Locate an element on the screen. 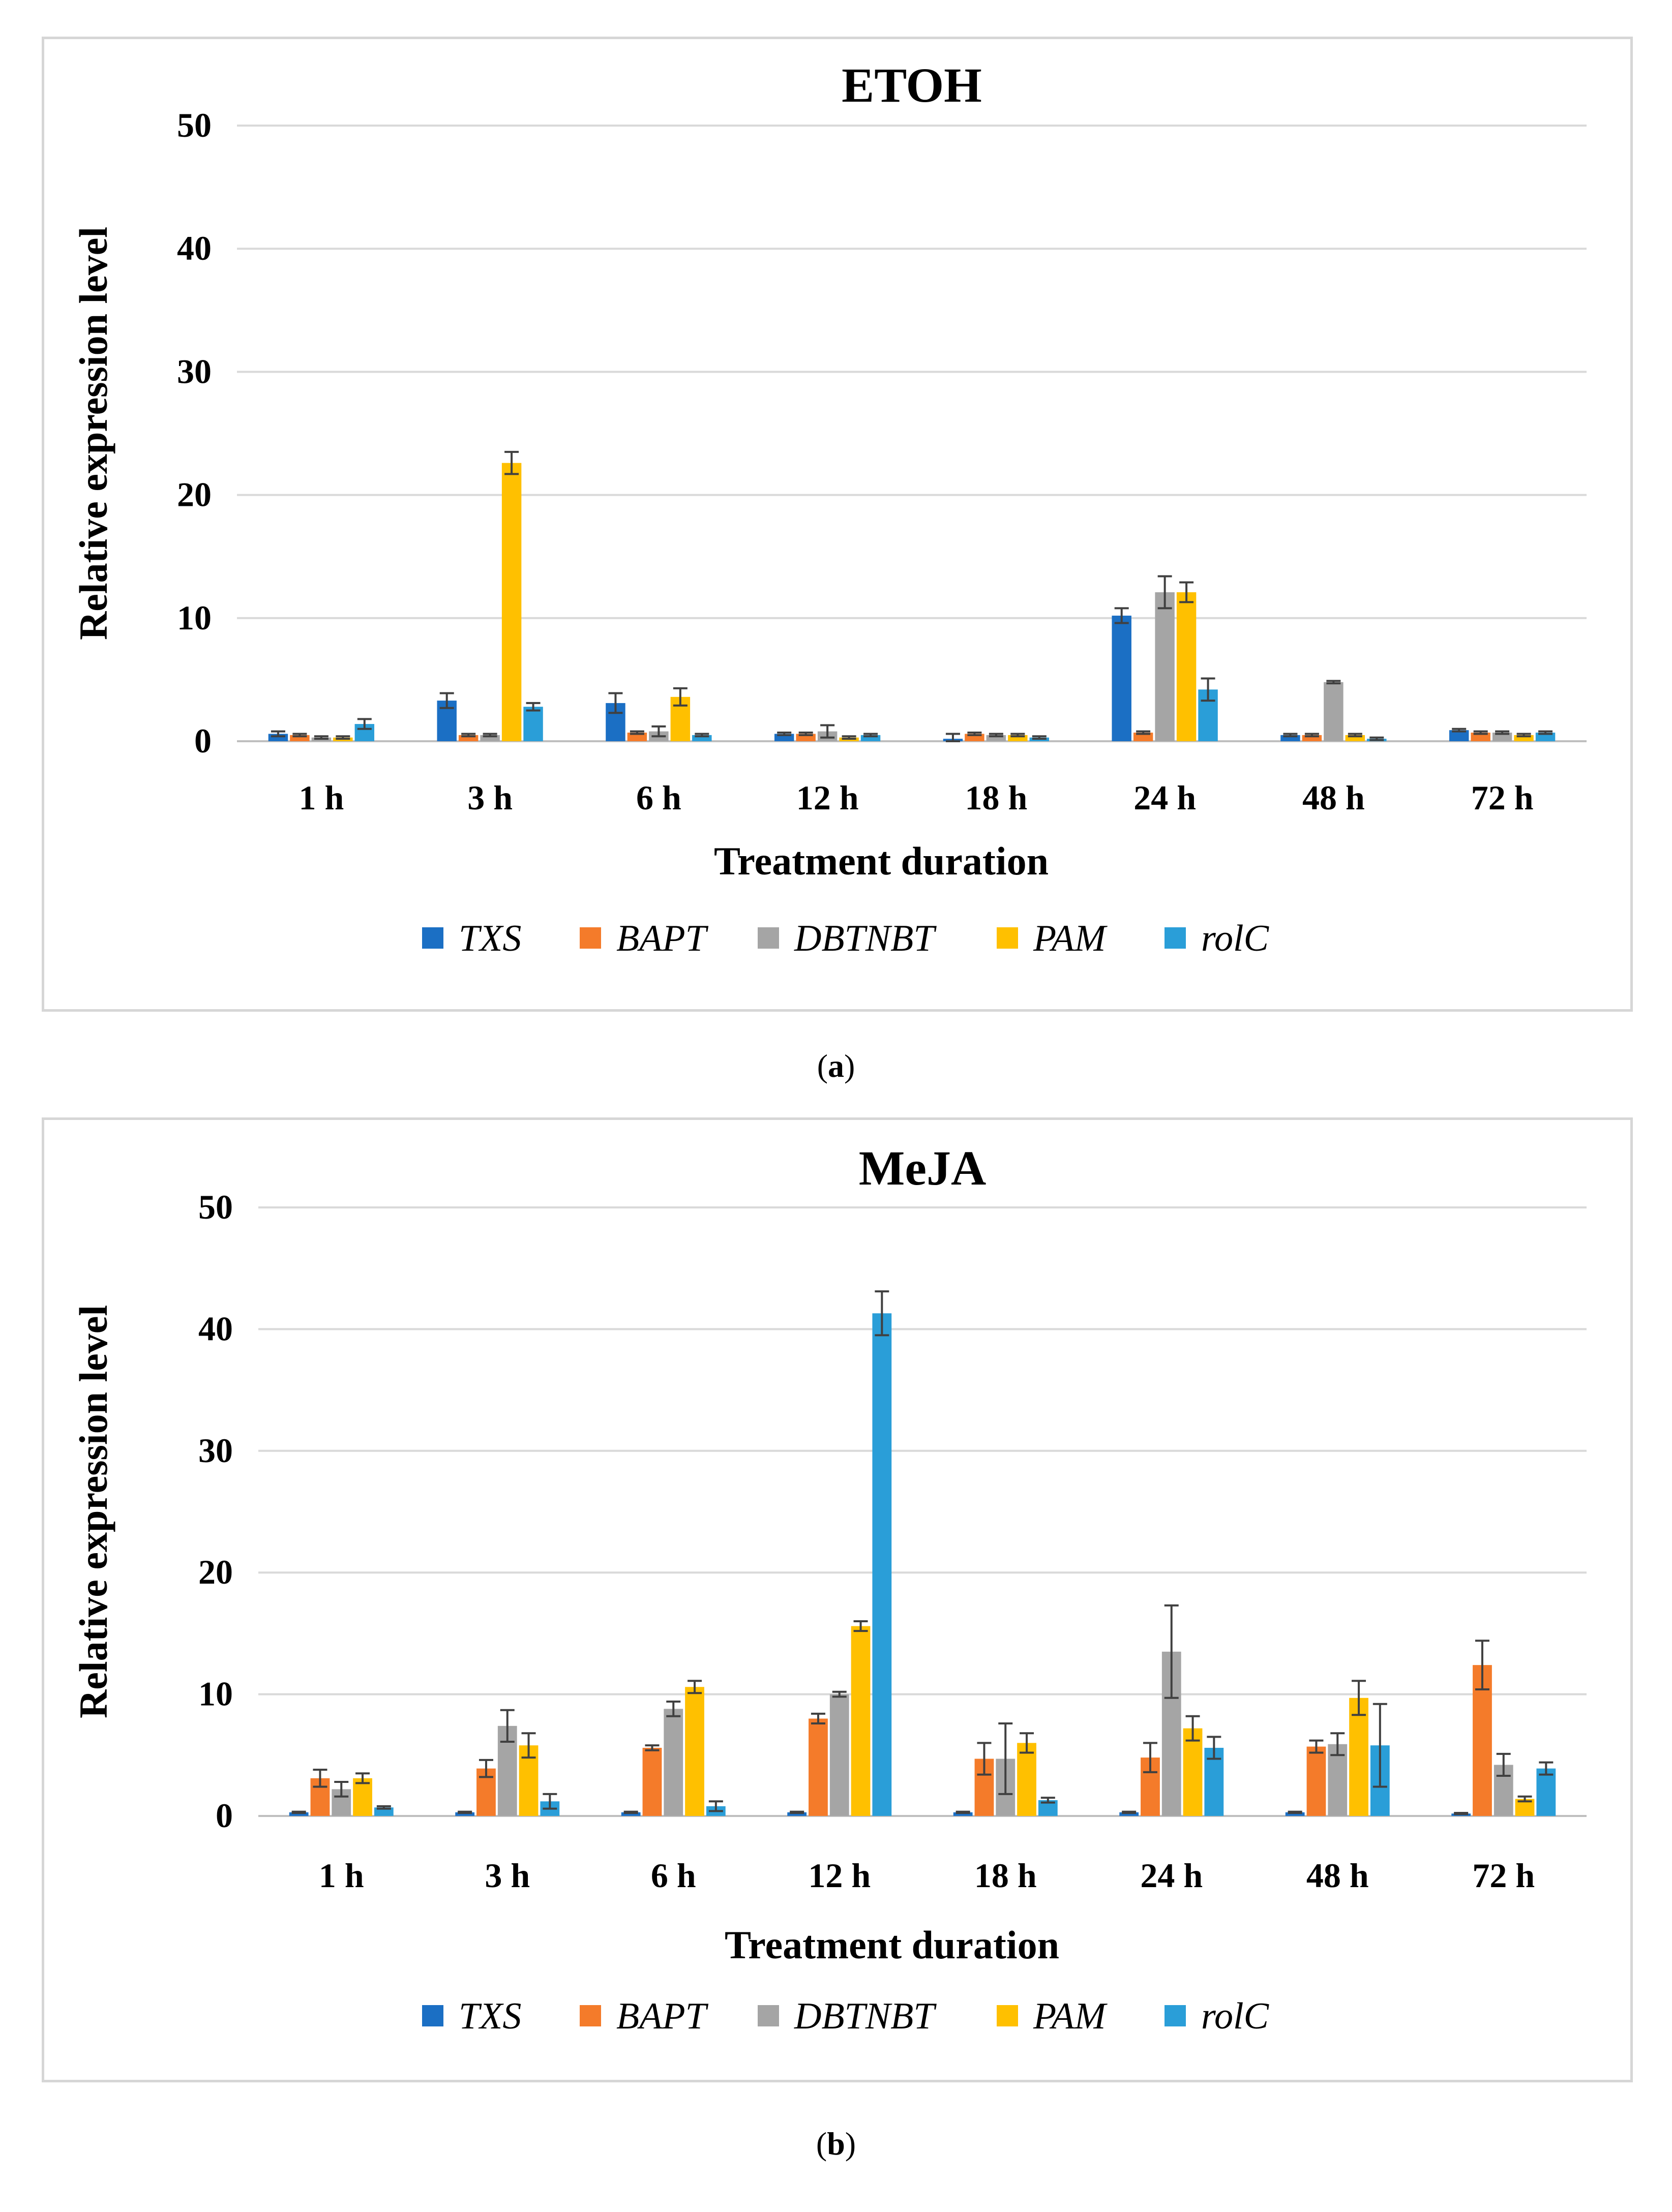  caption-b: (b) is located at coordinates (836, 2144).